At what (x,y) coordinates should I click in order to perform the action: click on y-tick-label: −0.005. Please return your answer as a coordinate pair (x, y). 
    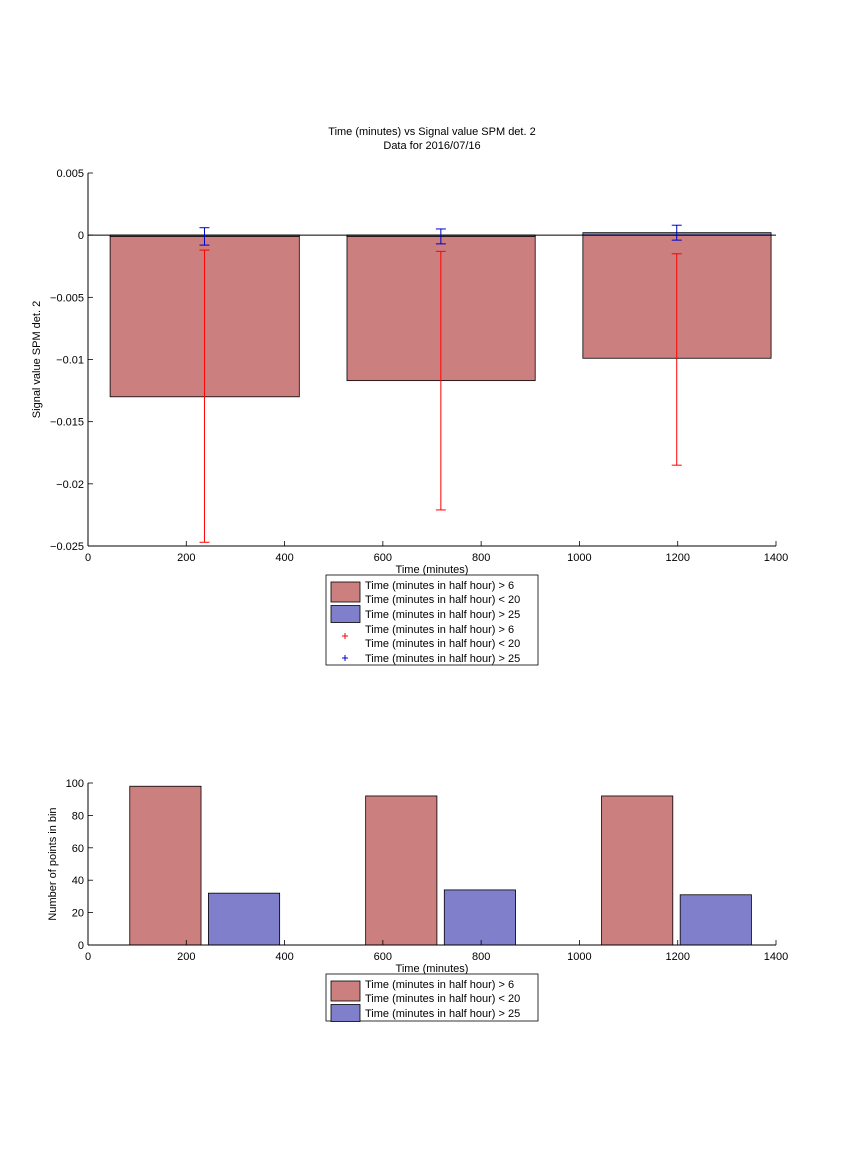
    Looking at the image, I should click on (67, 298).